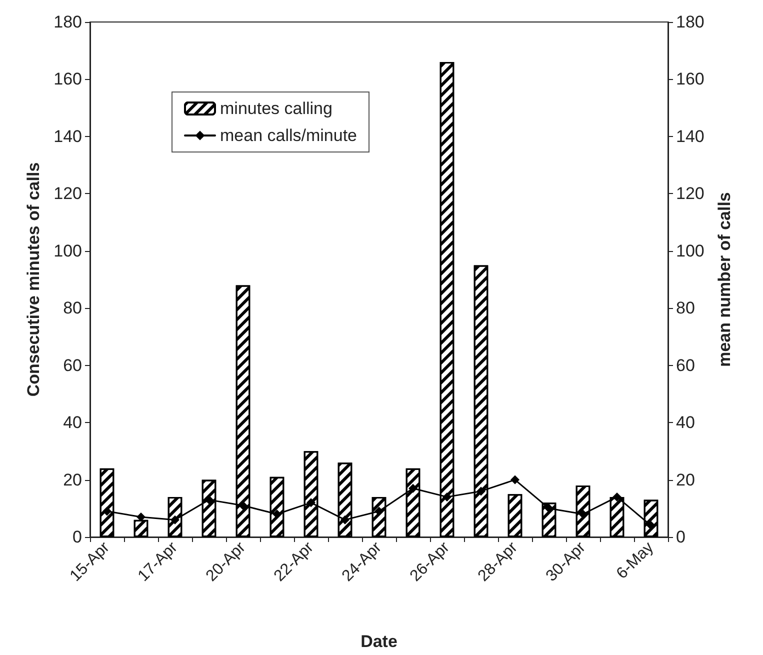 The height and width of the screenshot is (655, 763). Describe the element at coordinates (68, 250) in the screenshot. I see `y-tick-label: 100` at that location.